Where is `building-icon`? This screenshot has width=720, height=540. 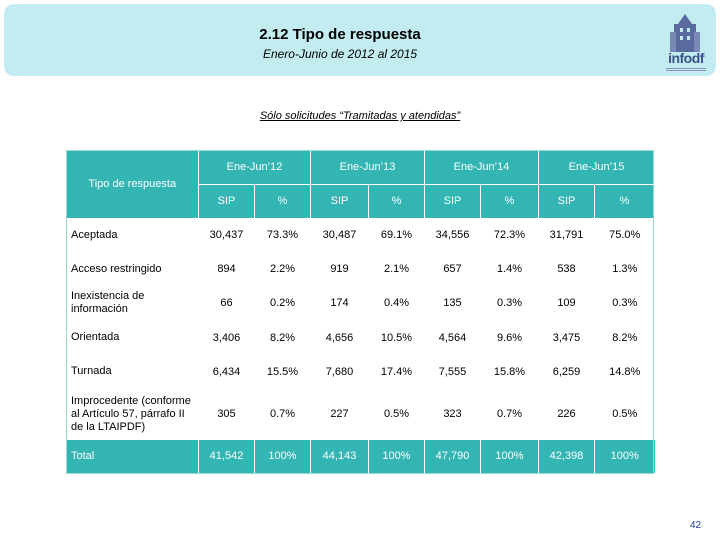 building-icon is located at coordinates (685, 33).